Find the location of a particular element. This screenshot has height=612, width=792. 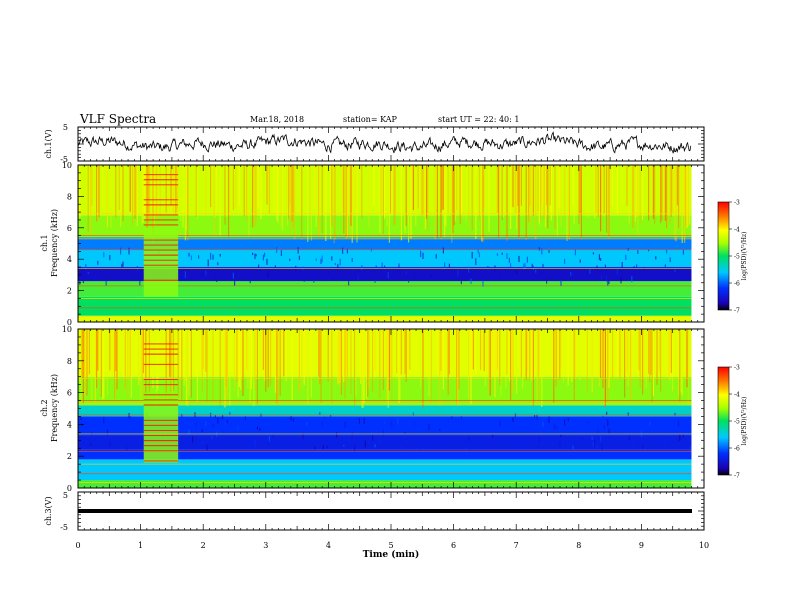

time-tick-label: 9 is located at coordinates (641, 545).